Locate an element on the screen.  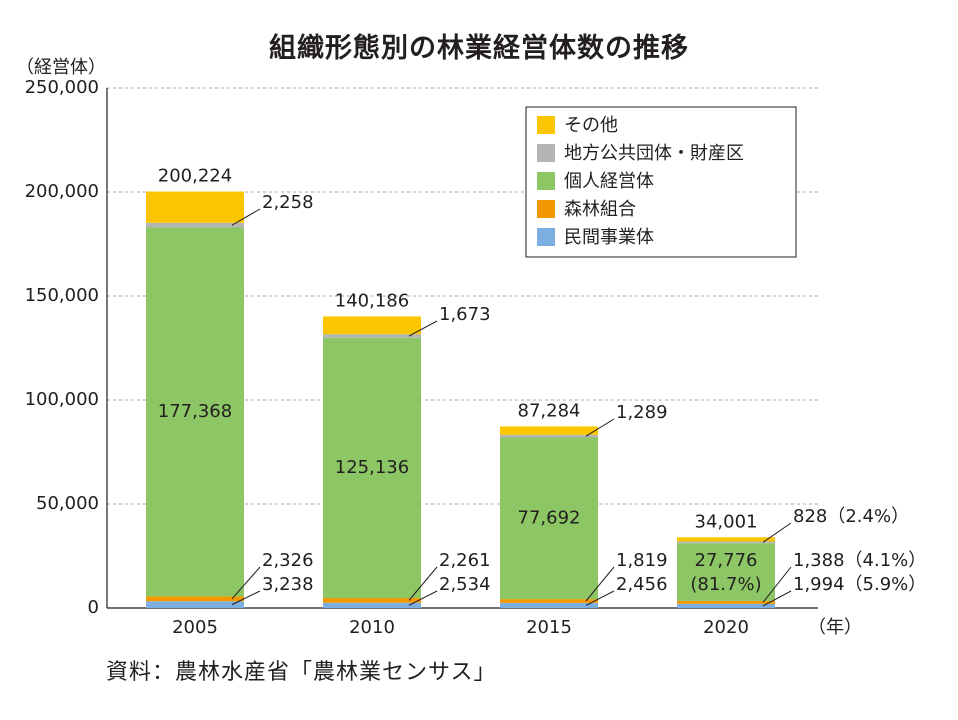
individual-label: 77,692 is located at coordinates (549, 517).